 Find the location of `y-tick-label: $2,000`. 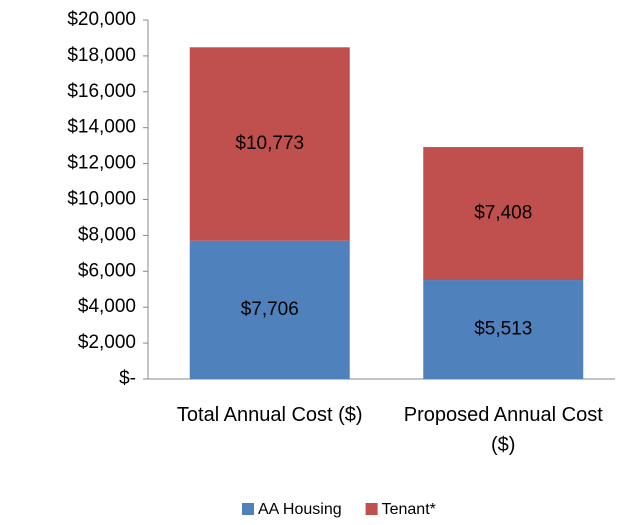

y-tick-label: $2,000 is located at coordinates (107, 342).